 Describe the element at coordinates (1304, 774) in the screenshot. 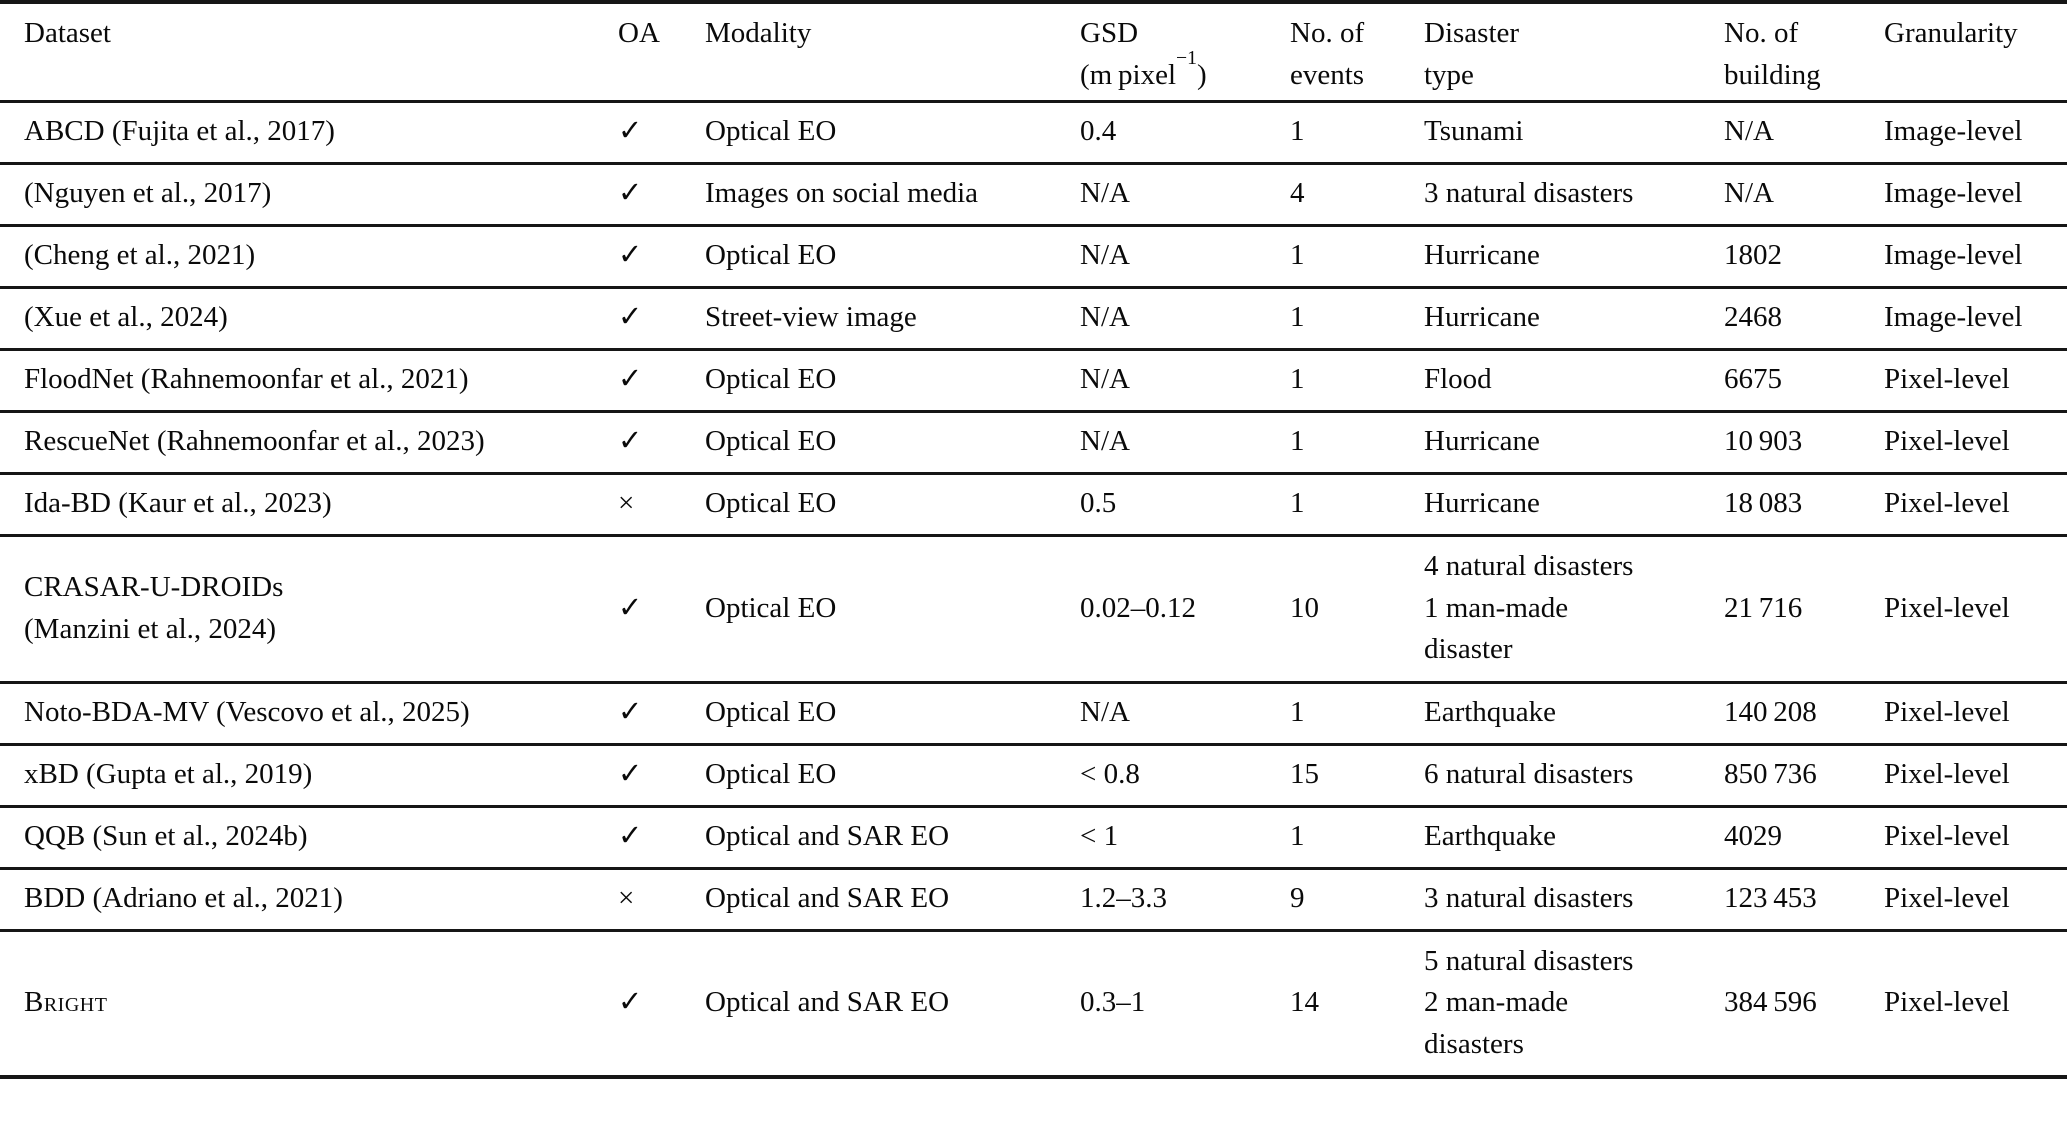

I see `events-count-cell-value: 15` at that location.